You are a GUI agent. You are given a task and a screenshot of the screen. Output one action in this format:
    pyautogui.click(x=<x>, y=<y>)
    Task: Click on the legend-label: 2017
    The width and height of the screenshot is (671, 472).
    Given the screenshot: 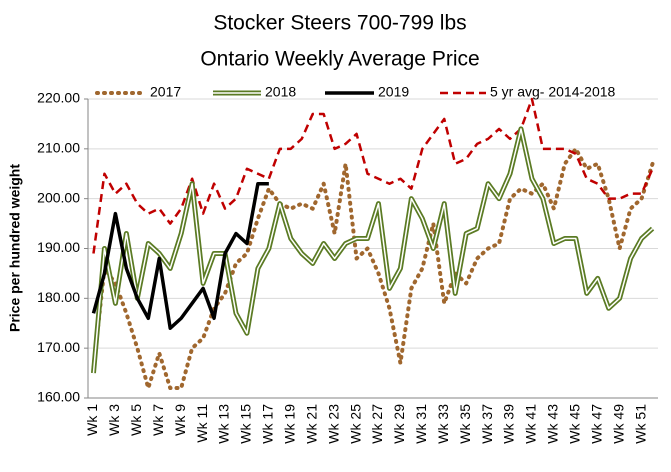 What is the action you would take?
    pyautogui.click(x=165, y=92)
    